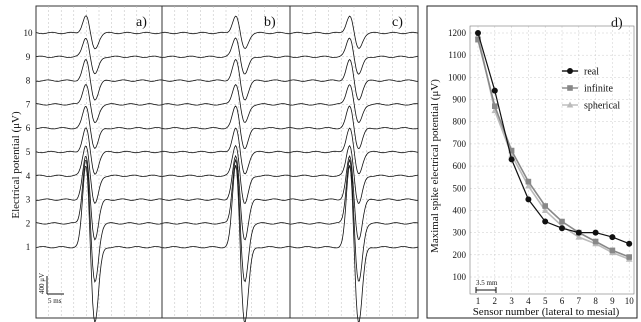  Describe the element at coordinates (28, 128) in the screenshot. I see `channel-label: 6` at that location.